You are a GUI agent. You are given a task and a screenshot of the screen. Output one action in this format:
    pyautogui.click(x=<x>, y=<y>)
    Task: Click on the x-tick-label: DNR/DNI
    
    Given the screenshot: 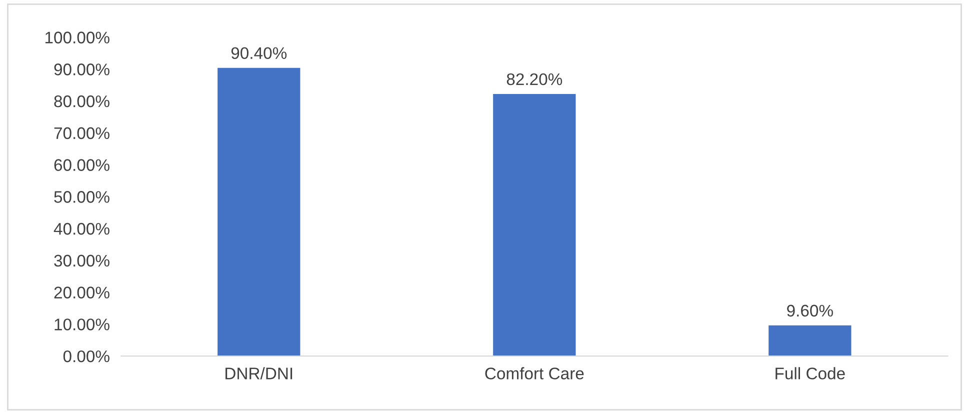 What is the action you would take?
    pyautogui.click(x=259, y=373)
    